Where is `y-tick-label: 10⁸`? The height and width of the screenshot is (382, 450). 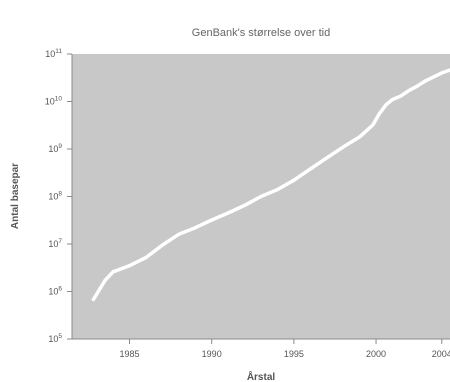 y-tick-label: 10⁸ is located at coordinates (55, 196).